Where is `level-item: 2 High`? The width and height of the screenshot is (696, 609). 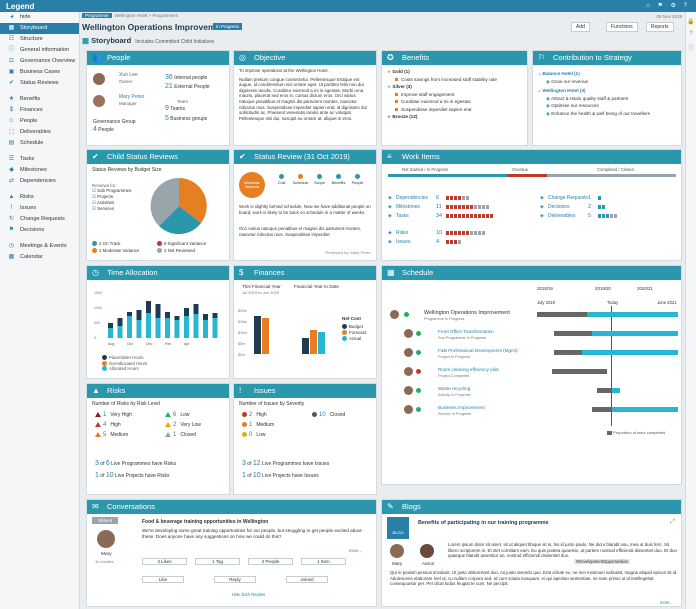 level-item: 2 High is located at coordinates (254, 415).